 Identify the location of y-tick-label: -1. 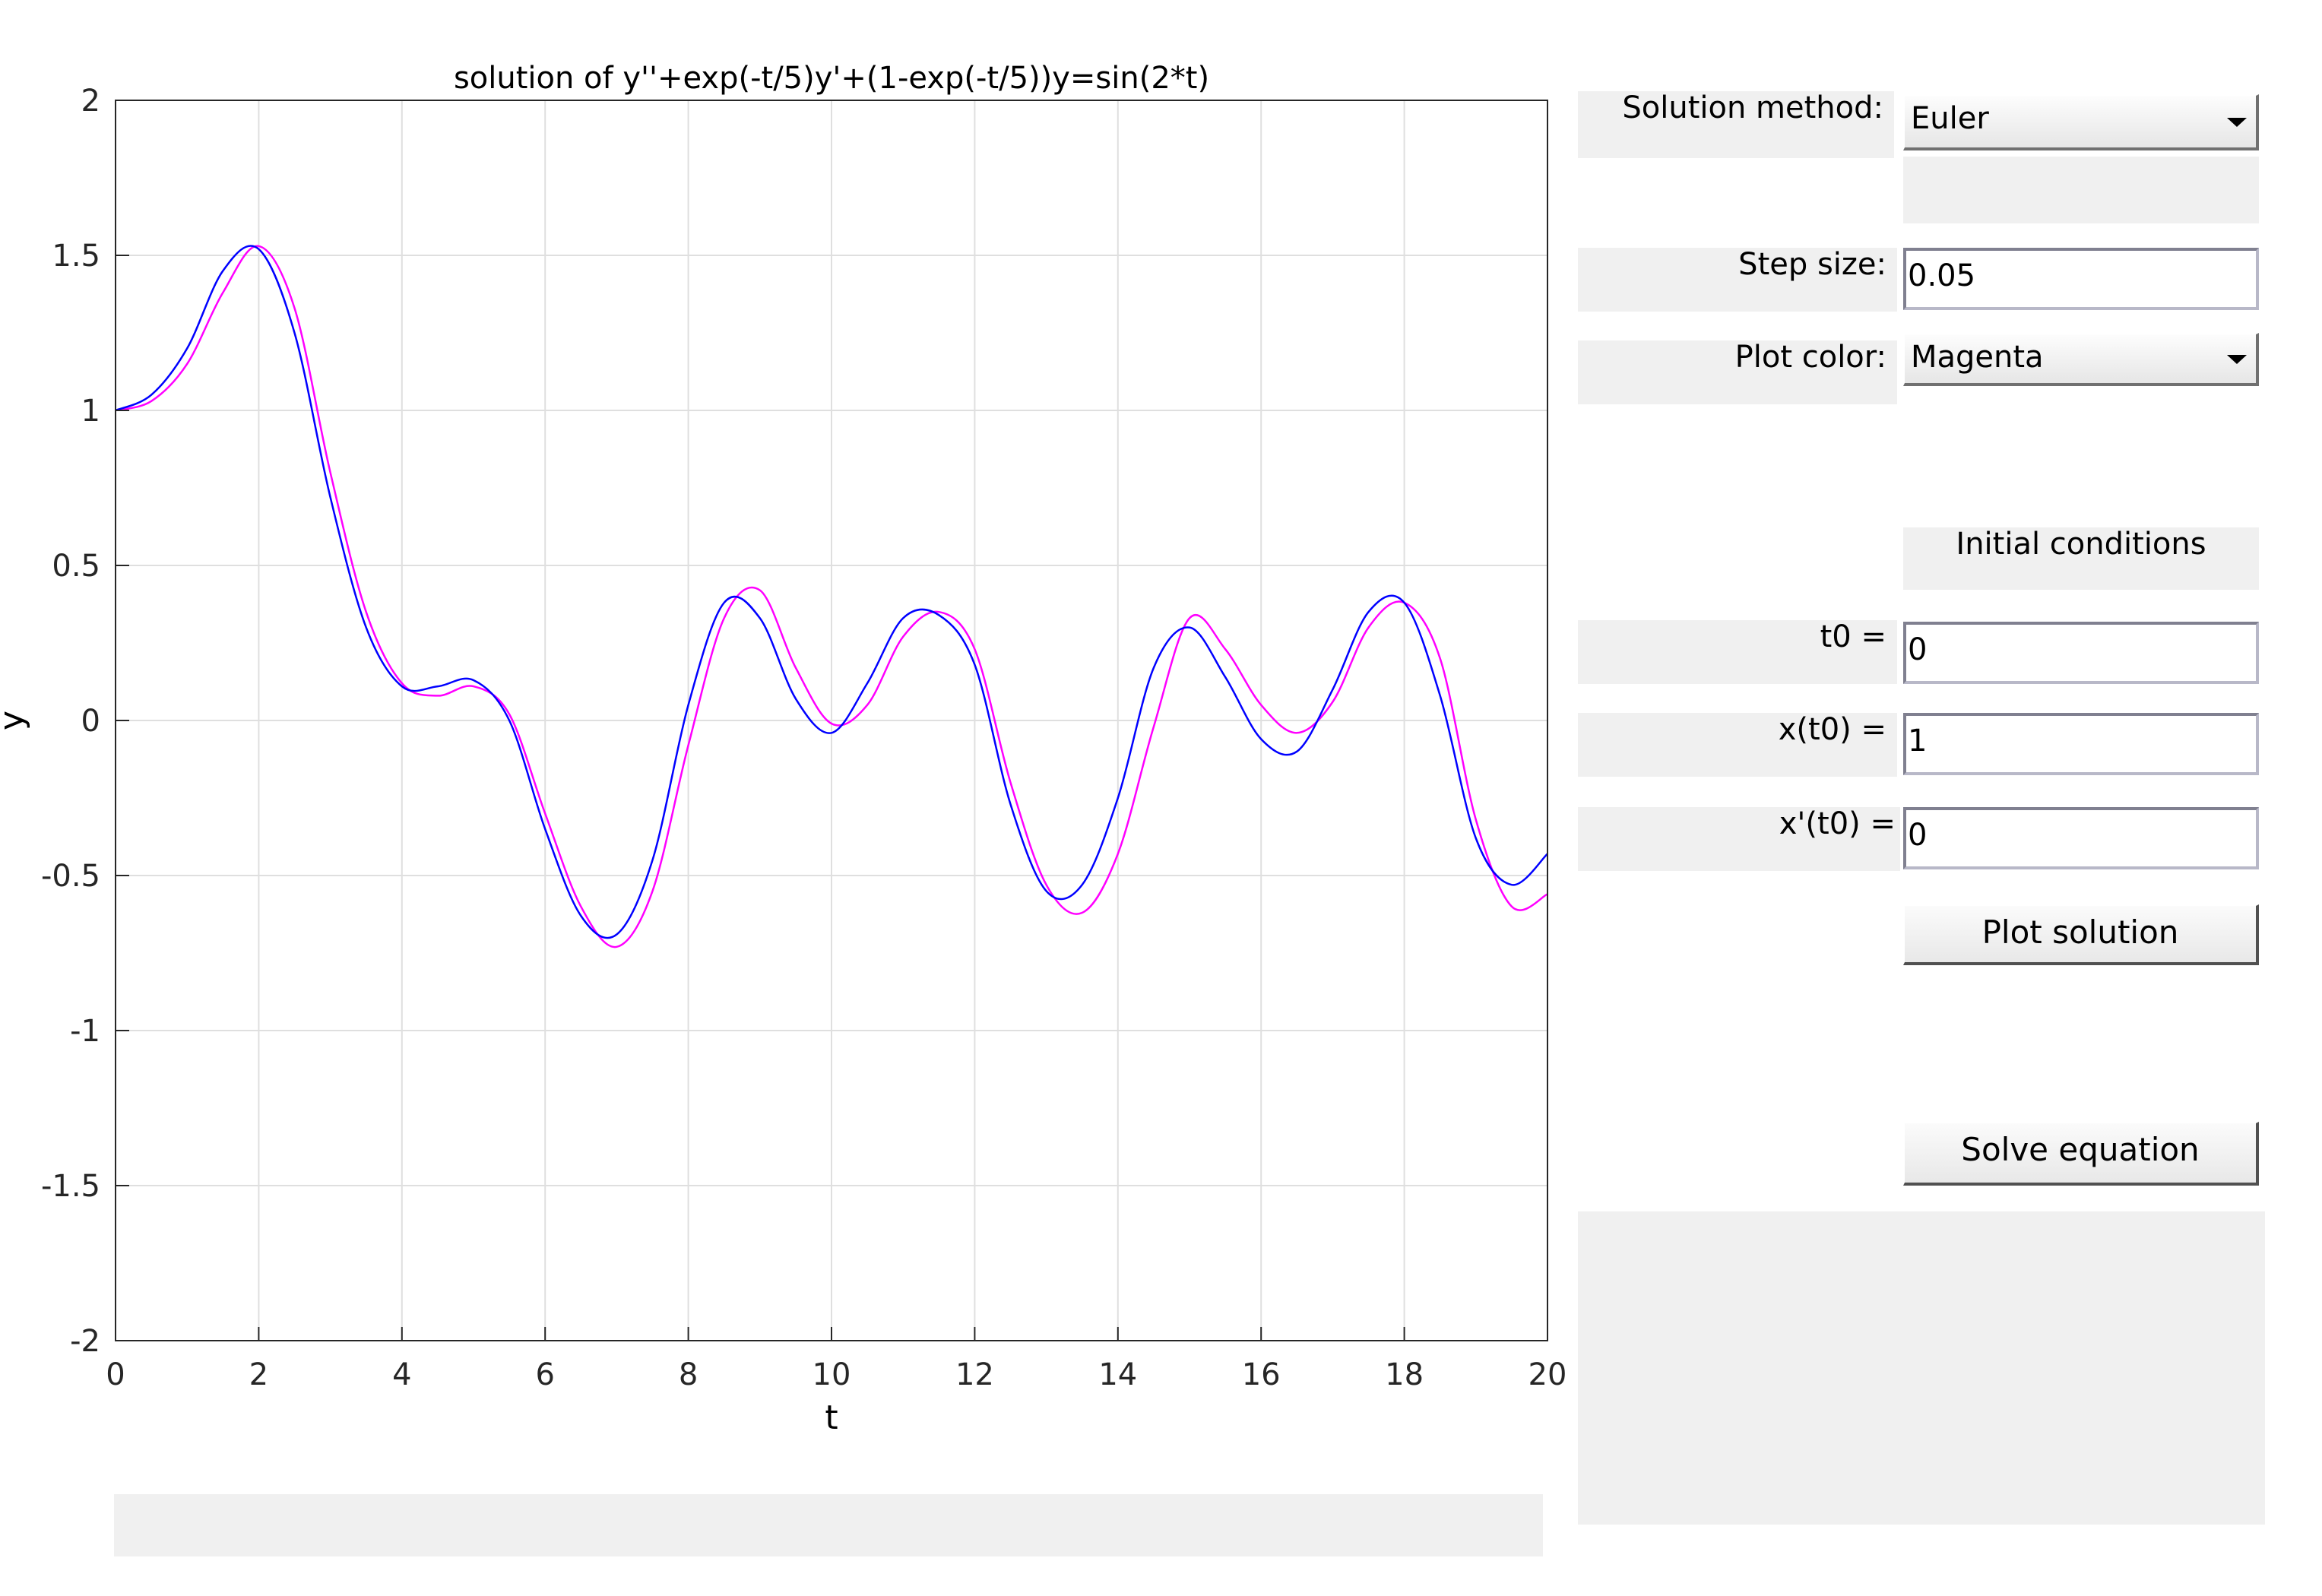
(85, 1032).